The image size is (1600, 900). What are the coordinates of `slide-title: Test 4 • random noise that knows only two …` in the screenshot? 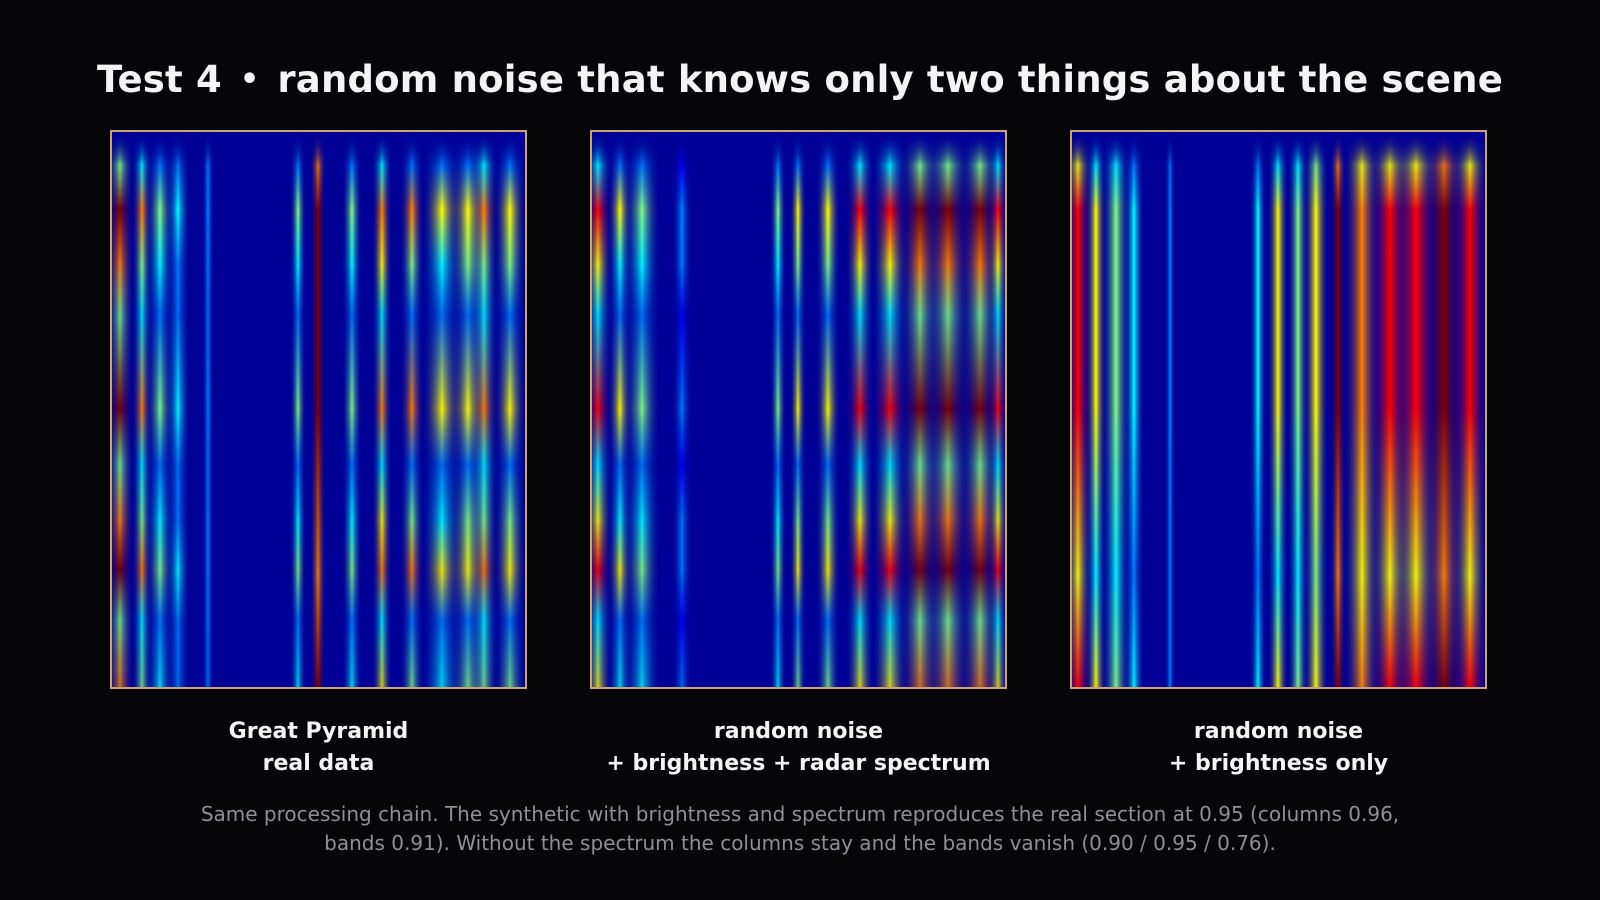 It's located at (800, 79).